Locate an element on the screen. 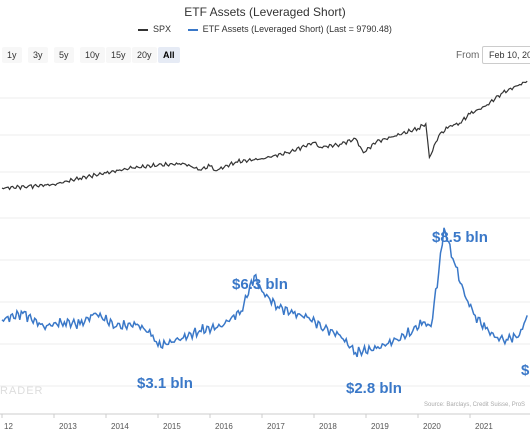 This screenshot has width=530, height=442. annotation-label: $6.3 bln is located at coordinates (260, 284).